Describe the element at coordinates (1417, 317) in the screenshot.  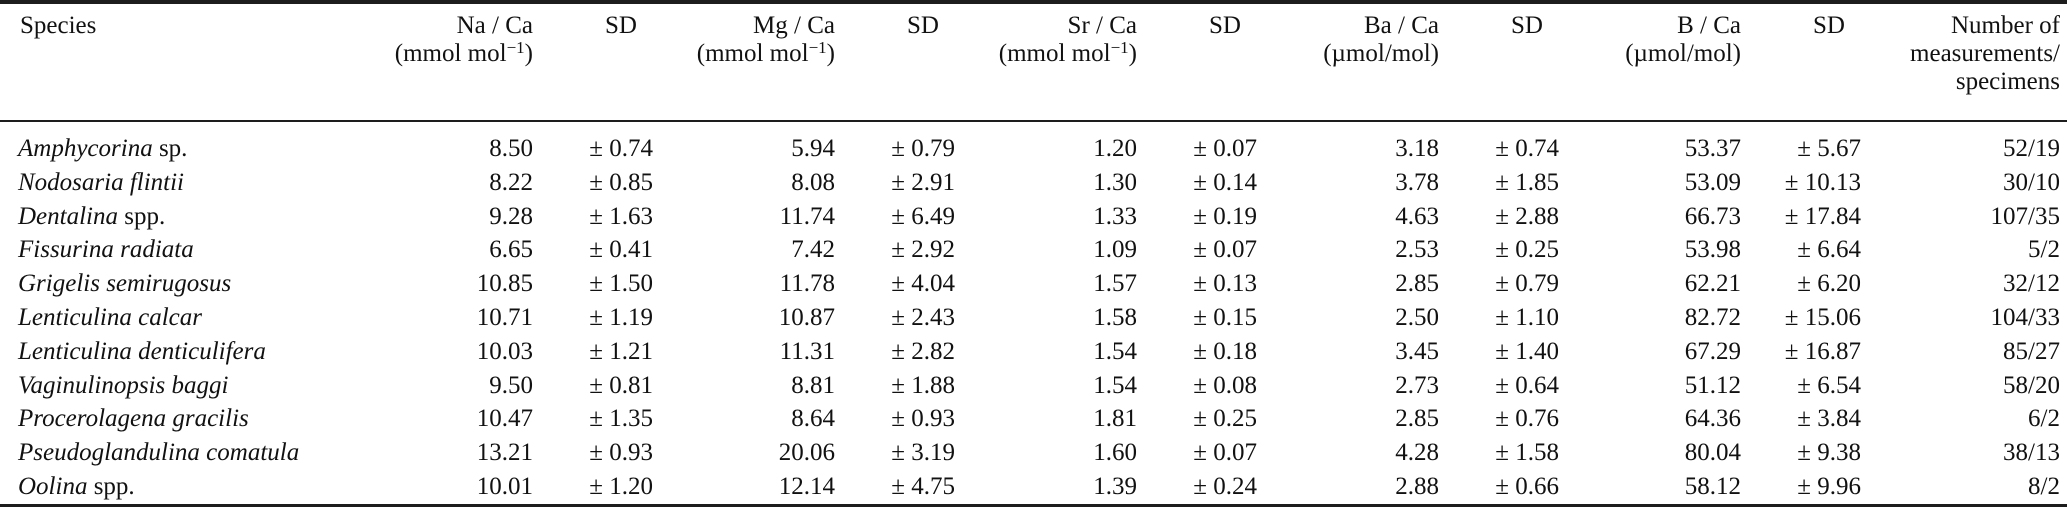
I see `ba-ca-cell: 2.50` at that location.